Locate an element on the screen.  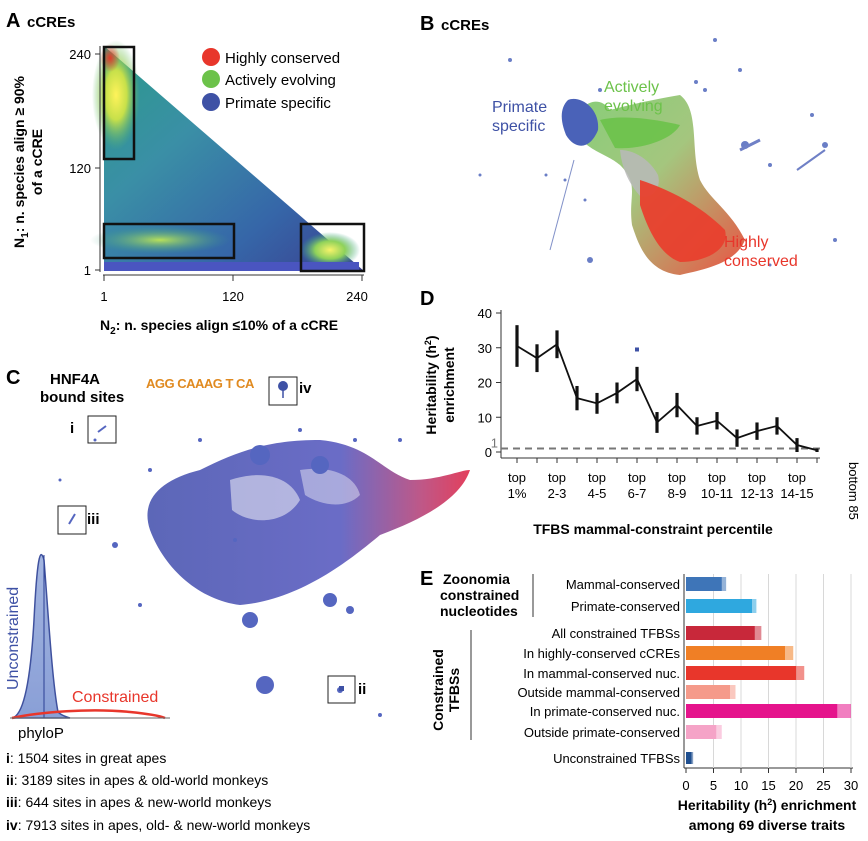
legend-dot-highly is located at coordinates (211, 57).